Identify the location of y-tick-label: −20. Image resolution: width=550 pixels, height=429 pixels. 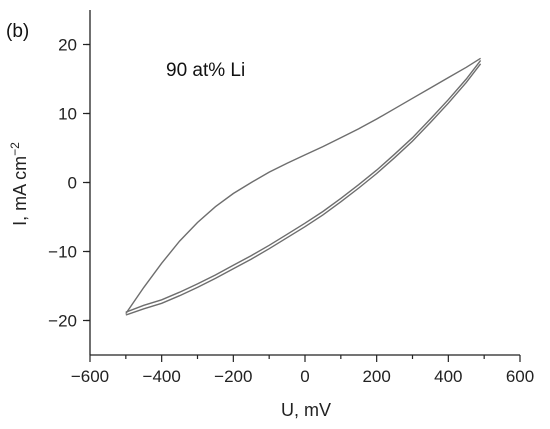
(62, 321).